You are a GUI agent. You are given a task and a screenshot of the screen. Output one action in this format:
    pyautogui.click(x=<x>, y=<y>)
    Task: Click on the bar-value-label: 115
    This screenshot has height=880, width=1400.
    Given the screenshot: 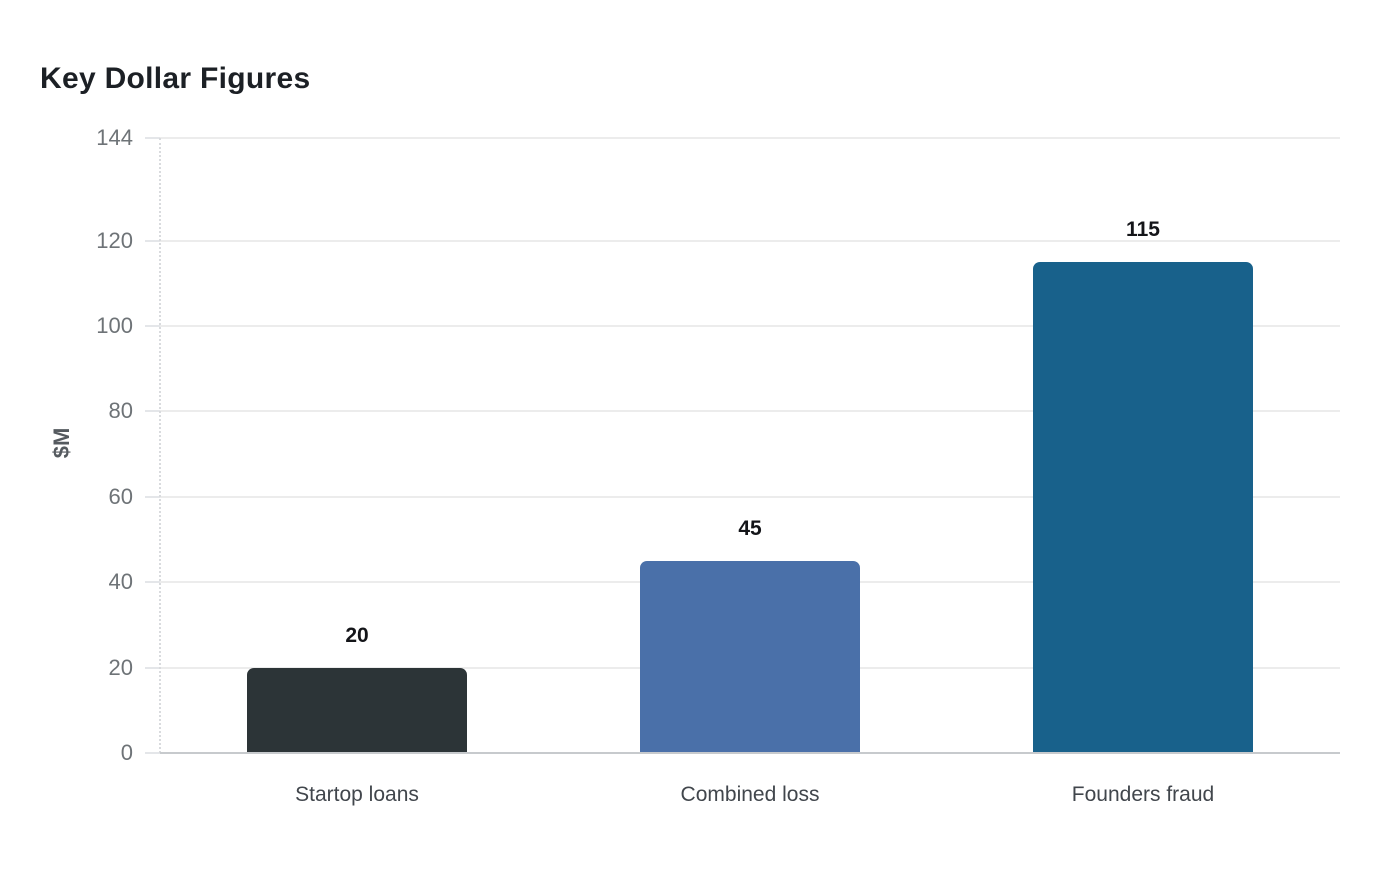 What is the action you would take?
    pyautogui.click(x=1143, y=229)
    